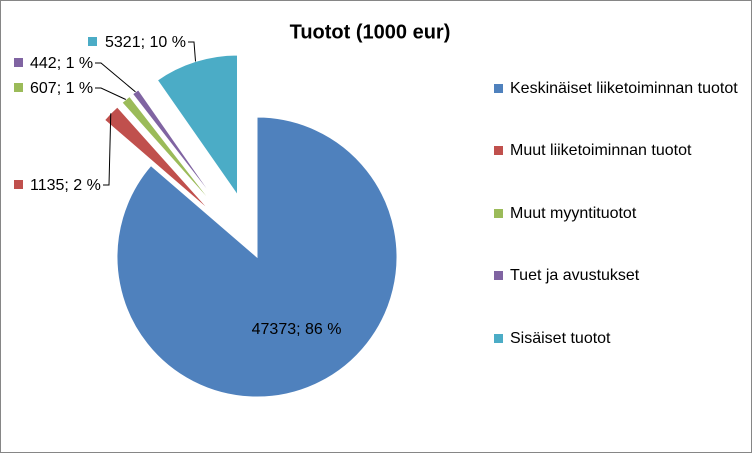 Image resolution: width=752 pixels, height=453 pixels. What do you see at coordinates (65, 185) in the screenshot?
I see `data-label: 1135; 2 %` at bounding box center [65, 185].